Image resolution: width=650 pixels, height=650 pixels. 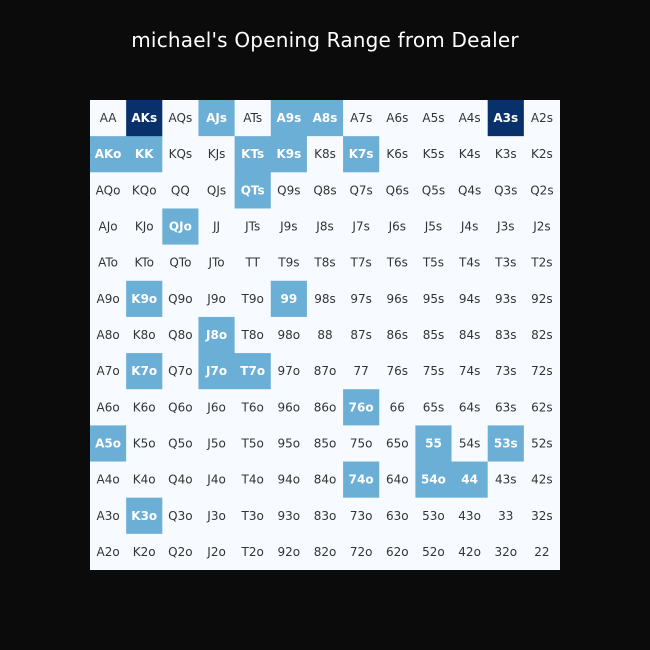 I want to click on hand-cell: A2s, so click(x=541, y=118).